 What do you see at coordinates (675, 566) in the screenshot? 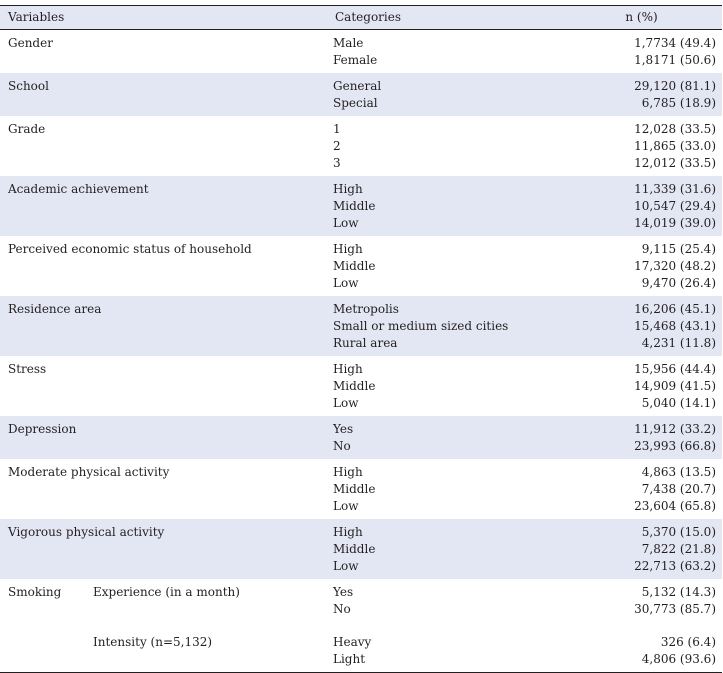
I see `count-value: 22,713 (63.2)` at bounding box center [675, 566].